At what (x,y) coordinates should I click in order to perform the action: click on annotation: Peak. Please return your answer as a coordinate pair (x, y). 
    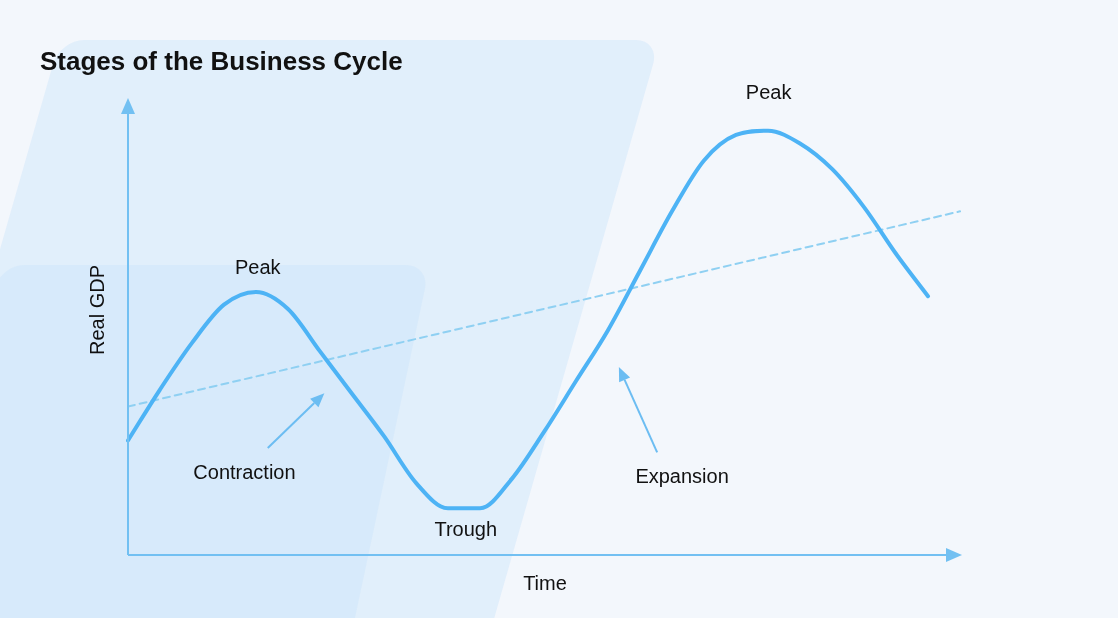
    Looking at the image, I should click on (257, 267).